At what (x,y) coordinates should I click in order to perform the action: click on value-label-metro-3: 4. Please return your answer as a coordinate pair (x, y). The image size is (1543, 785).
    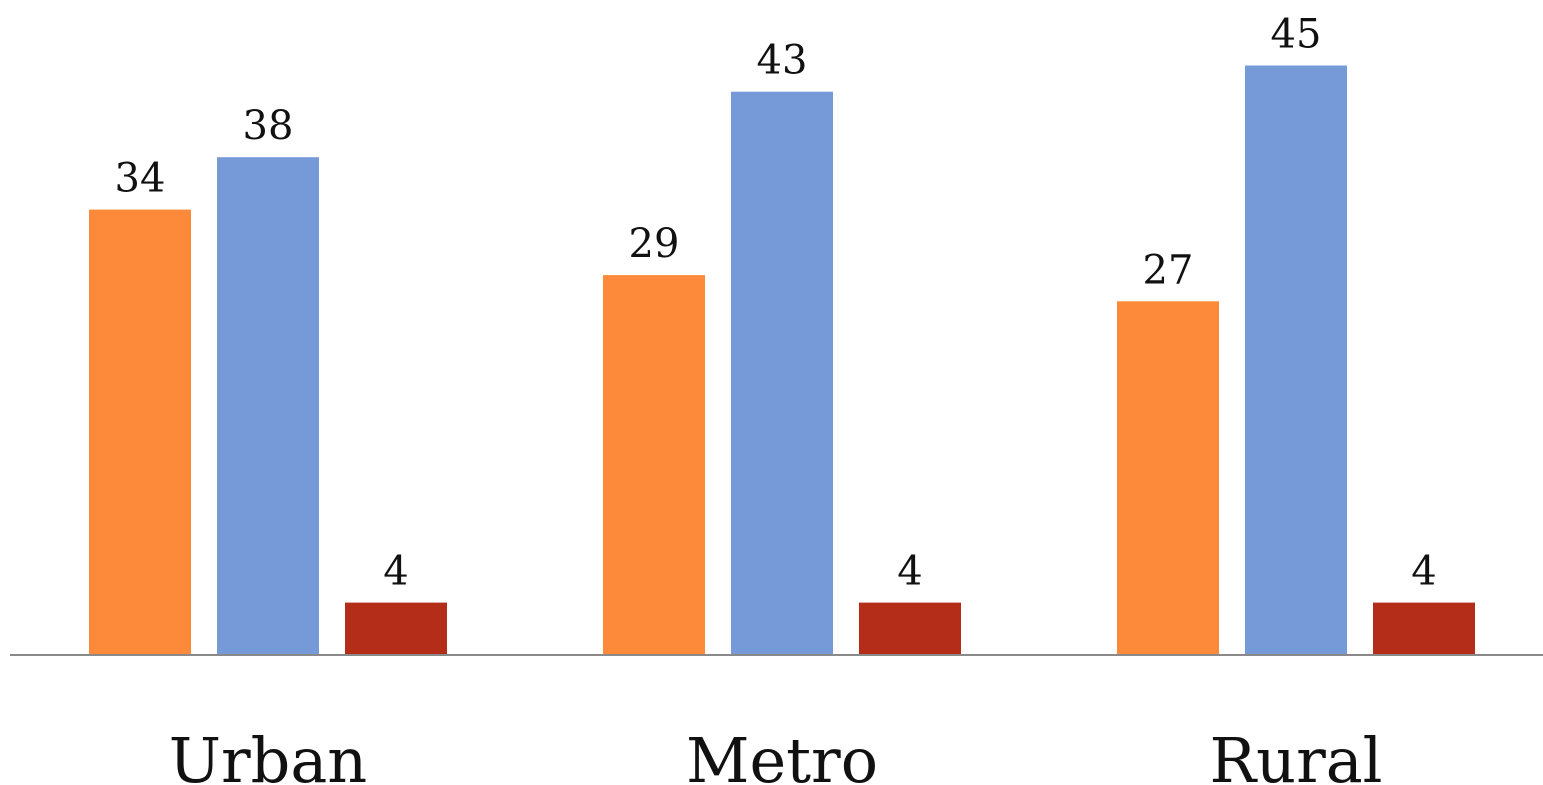
    Looking at the image, I should click on (909, 572).